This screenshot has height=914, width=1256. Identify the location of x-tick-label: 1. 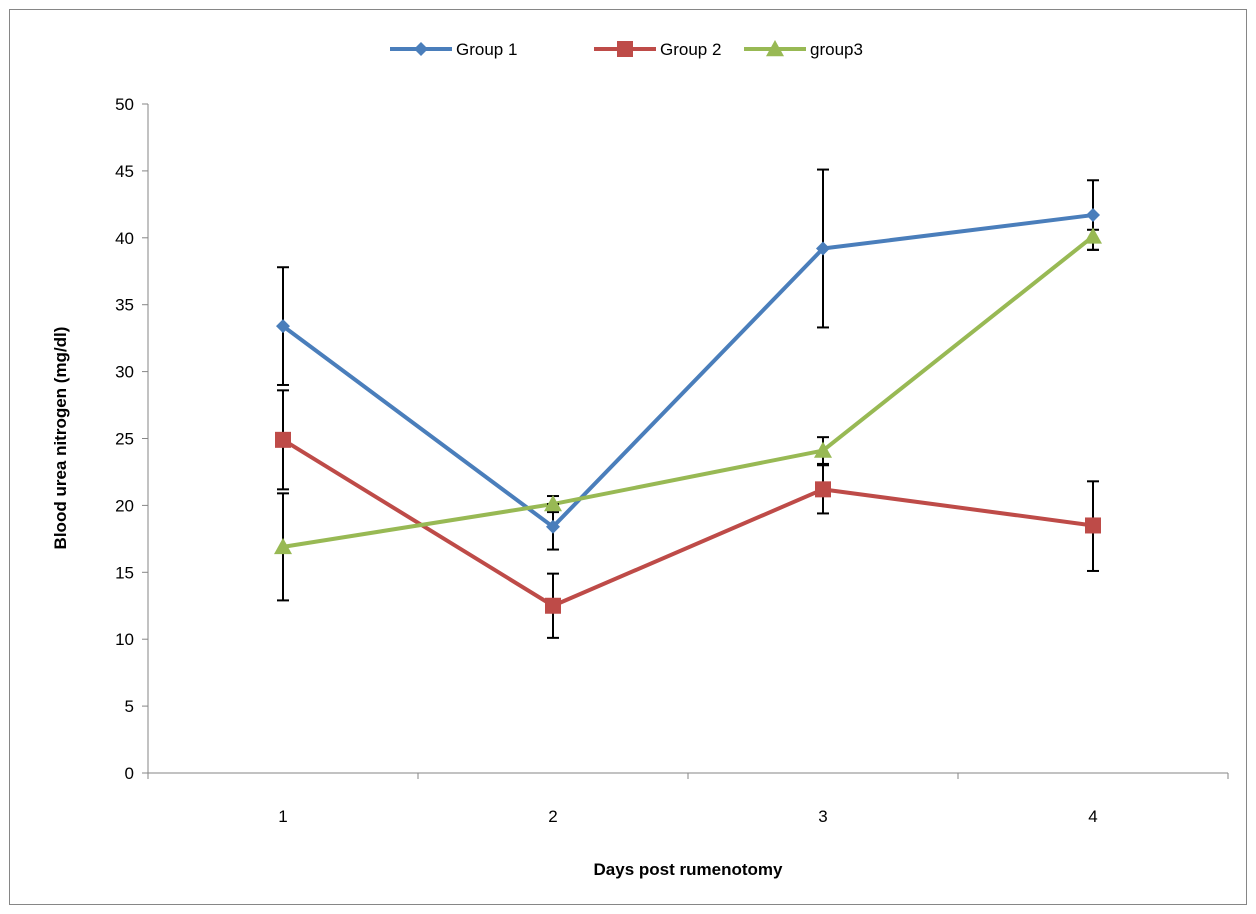
(282, 816).